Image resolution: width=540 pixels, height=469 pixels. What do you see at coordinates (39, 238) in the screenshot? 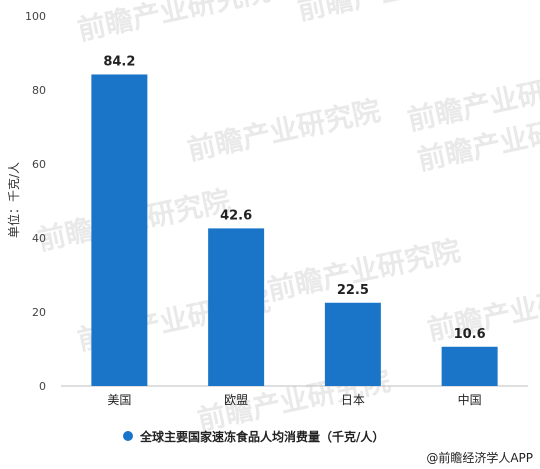
I see `y-tick-label: 40` at bounding box center [39, 238].